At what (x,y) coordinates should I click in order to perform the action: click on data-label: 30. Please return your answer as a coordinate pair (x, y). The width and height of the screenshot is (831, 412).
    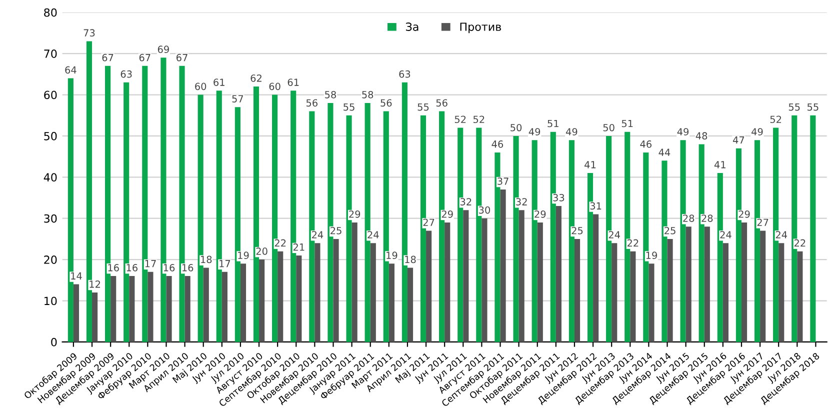
    Looking at the image, I should click on (484, 210).